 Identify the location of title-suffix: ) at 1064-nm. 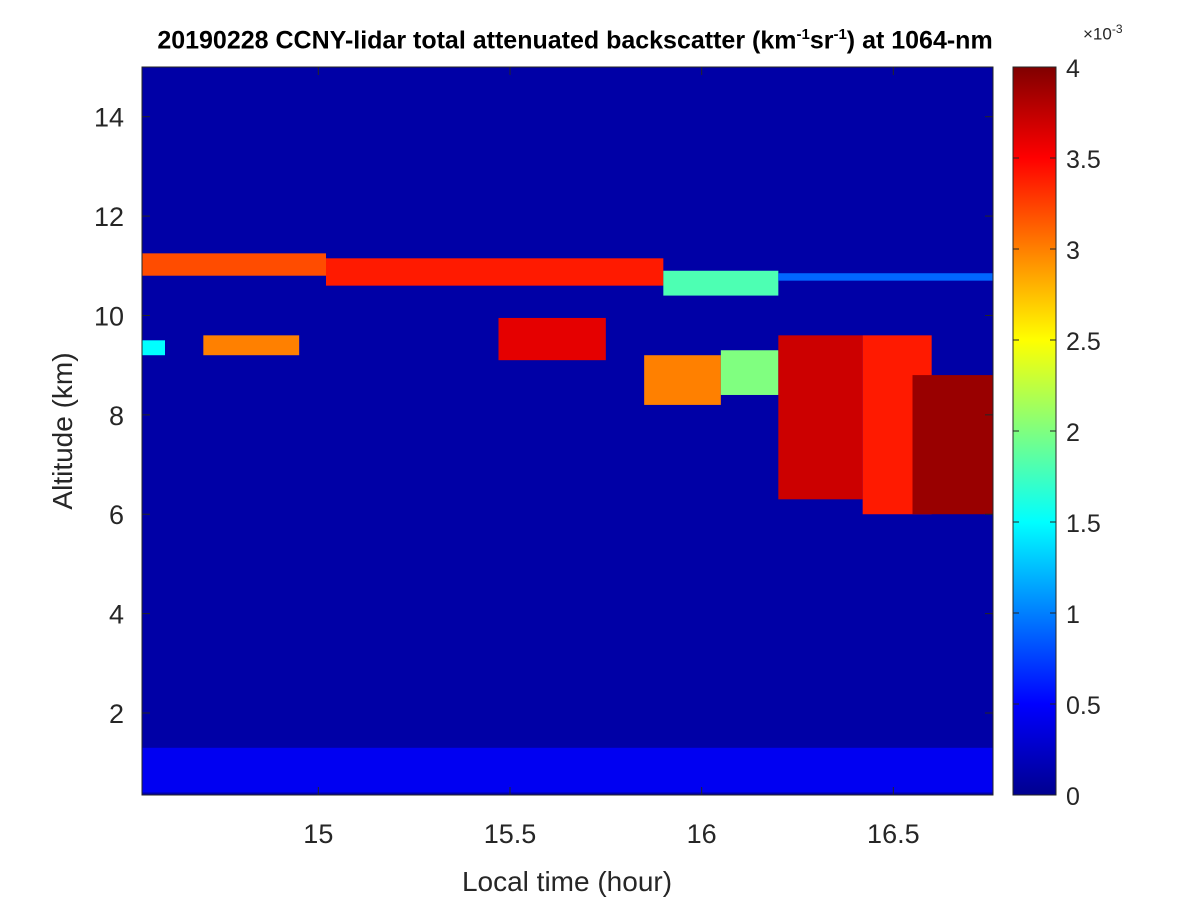
(919, 40).